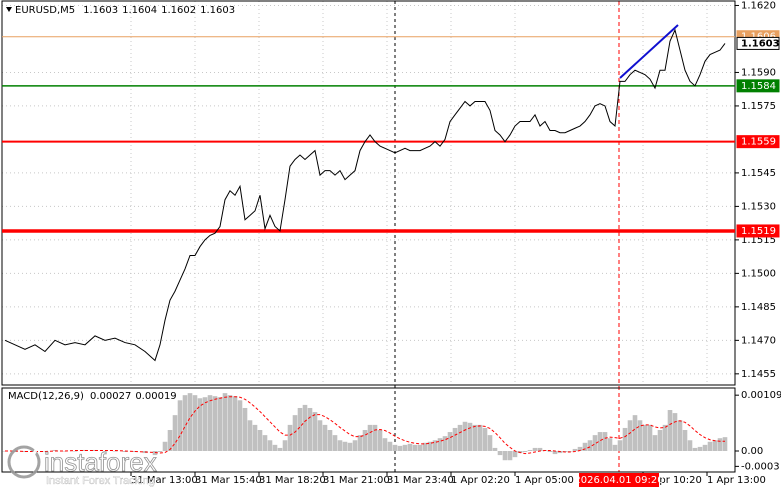  Describe the element at coordinates (45, 10) in the screenshot. I see `symbol: EURUSD,M5` at that location.